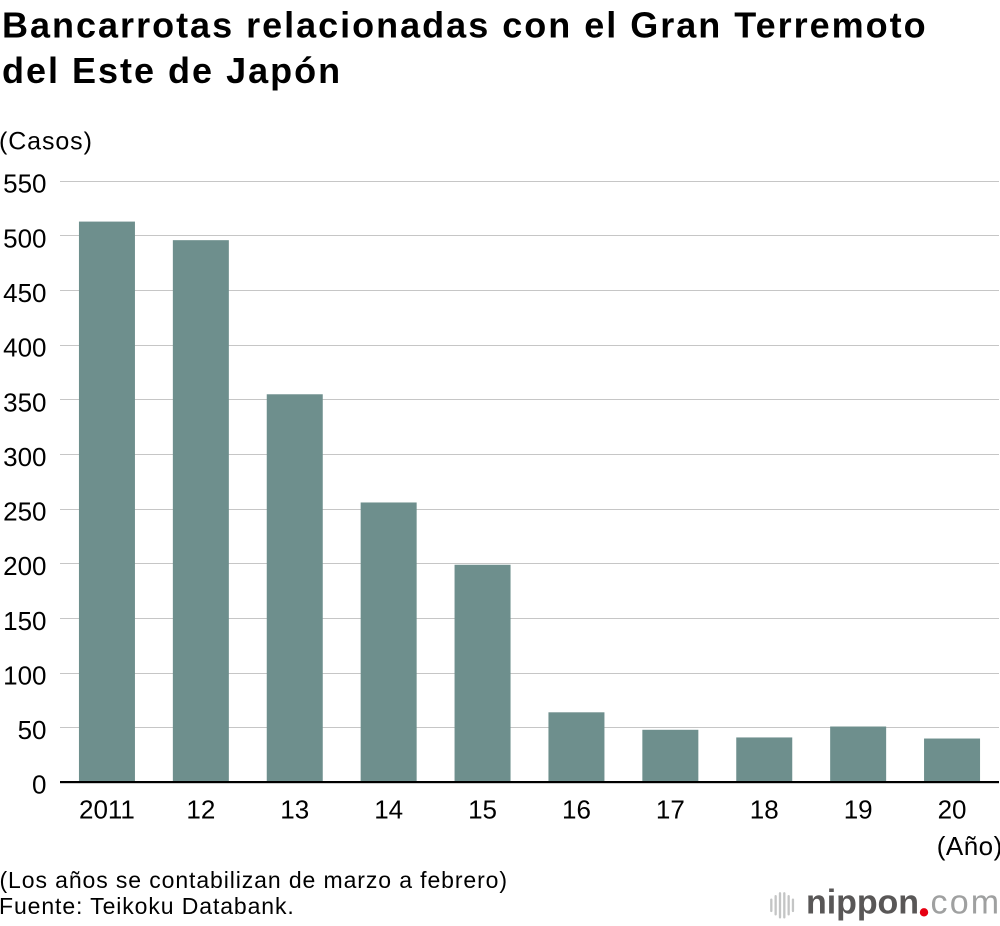 Image resolution: width=1000 pixels, height=926 pixels. I want to click on svg-text: 550, so click(24, 184).